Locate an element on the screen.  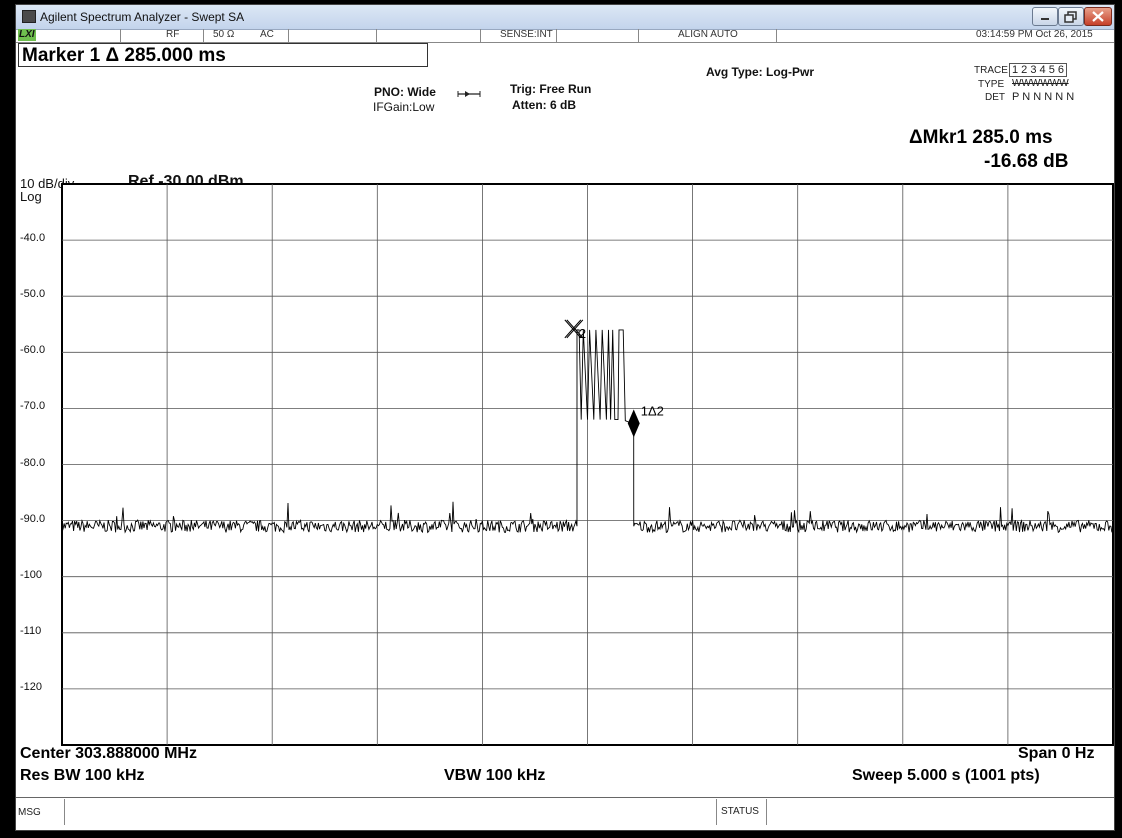
close-icon is located at coordinates (1098, 16).